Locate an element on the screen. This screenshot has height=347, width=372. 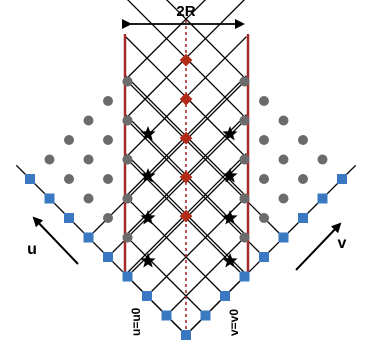
v-boundary-label: v=v0 is located at coordinates (234, 322).